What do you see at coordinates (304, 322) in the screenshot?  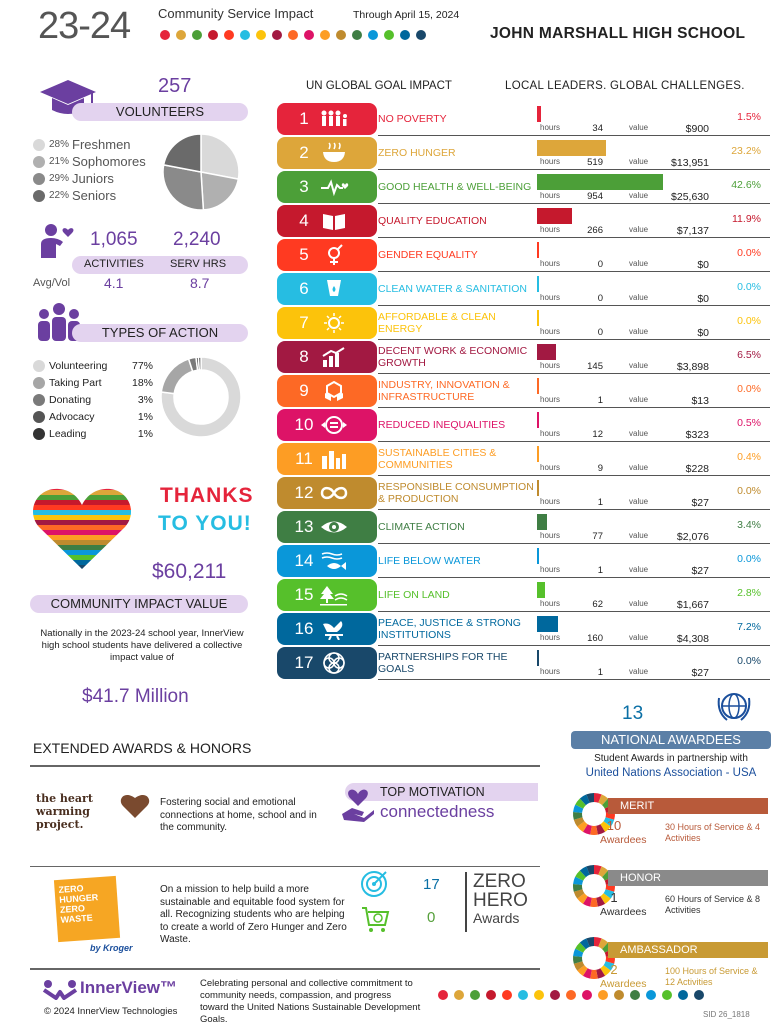 I see `goal-number: 7` at bounding box center [304, 322].